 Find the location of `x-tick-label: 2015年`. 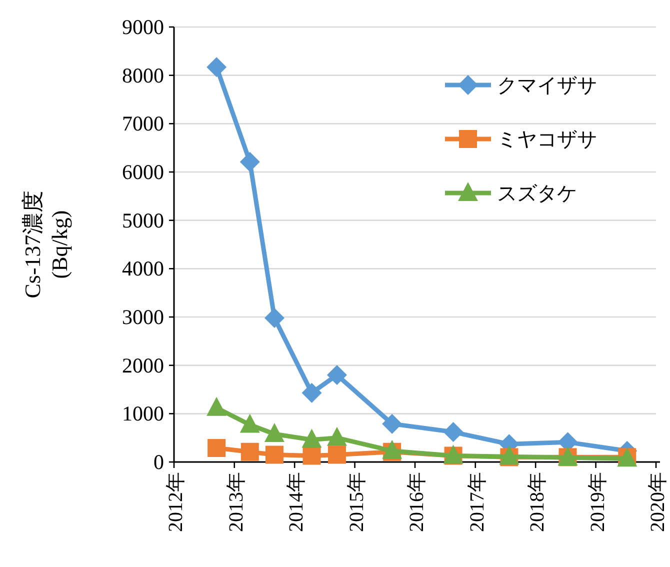

x-tick-label: 2015年 is located at coordinates (357, 502).